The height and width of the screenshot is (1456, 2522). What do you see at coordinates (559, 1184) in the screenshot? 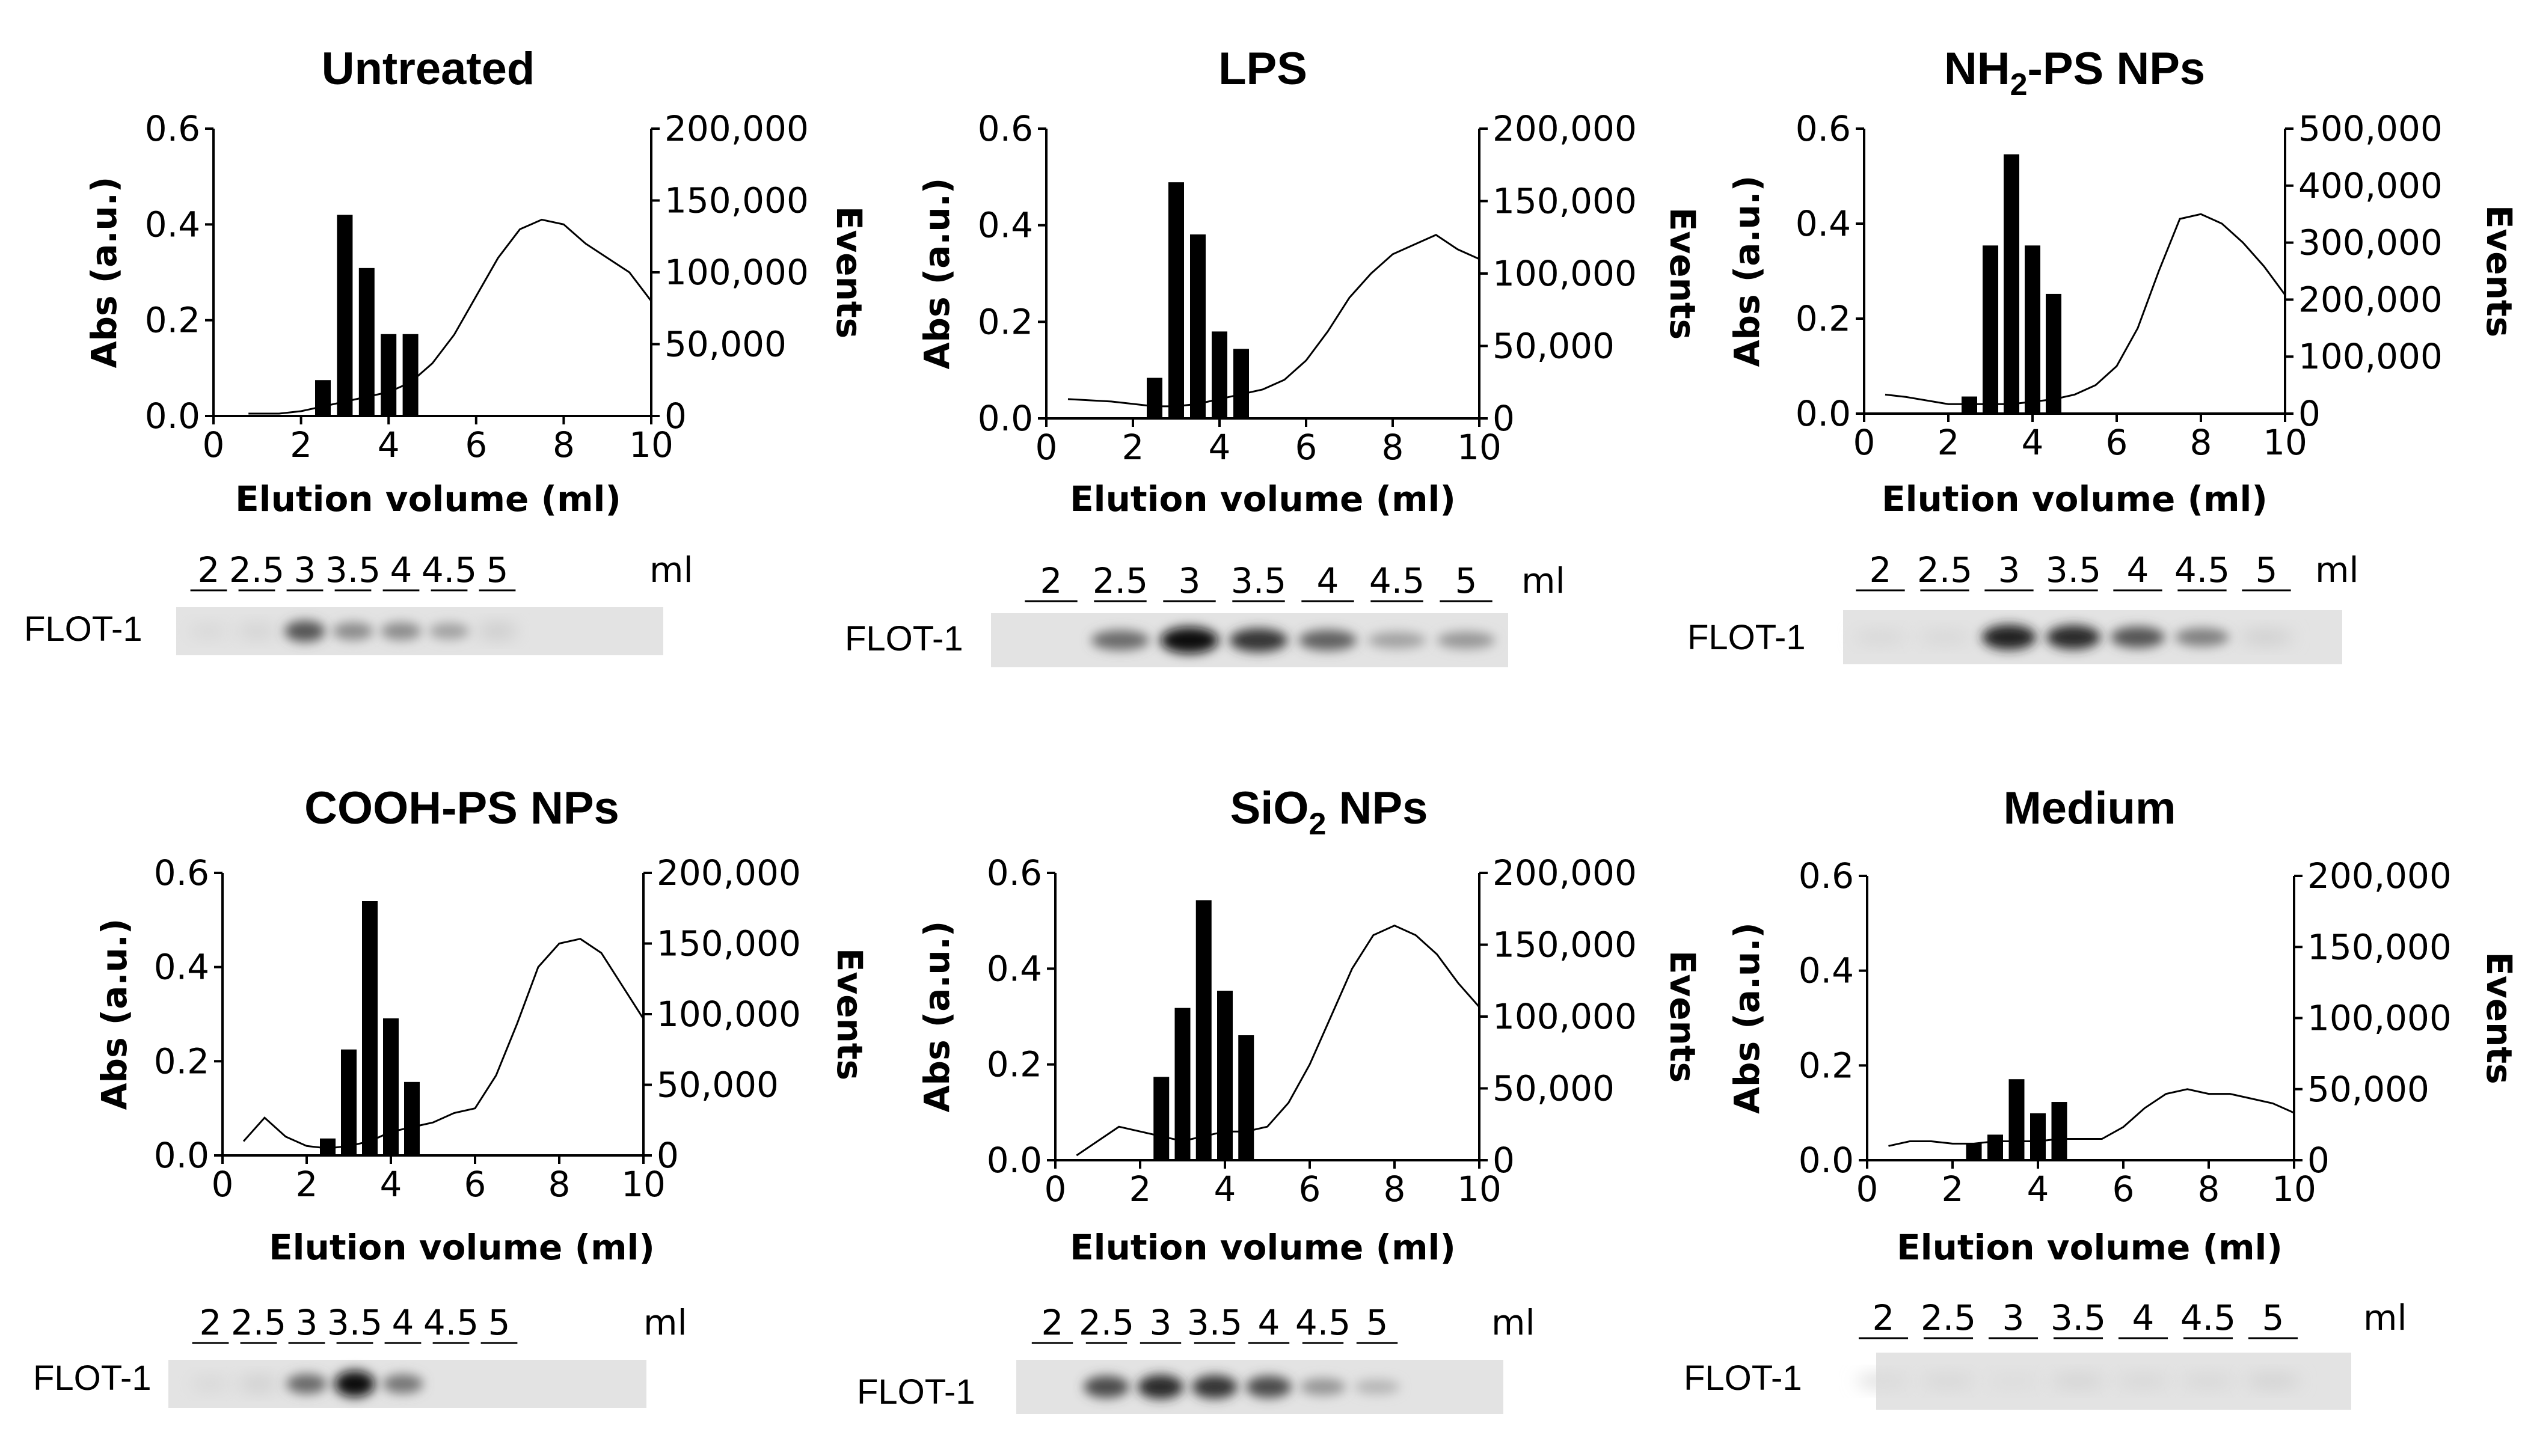
I see `x-tick-label: 8` at bounding box center [559, 1184].